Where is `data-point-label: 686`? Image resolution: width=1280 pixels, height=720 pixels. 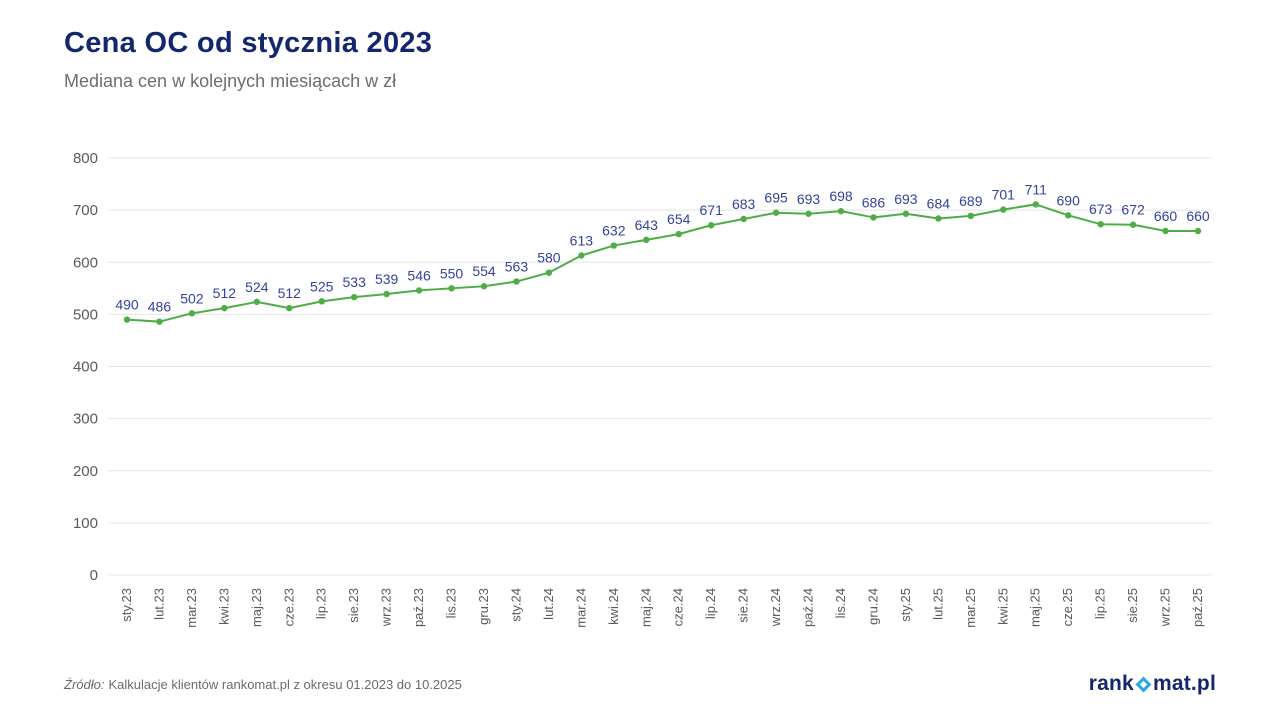
data-point-label: 686 is located at coordinates (874, 202).